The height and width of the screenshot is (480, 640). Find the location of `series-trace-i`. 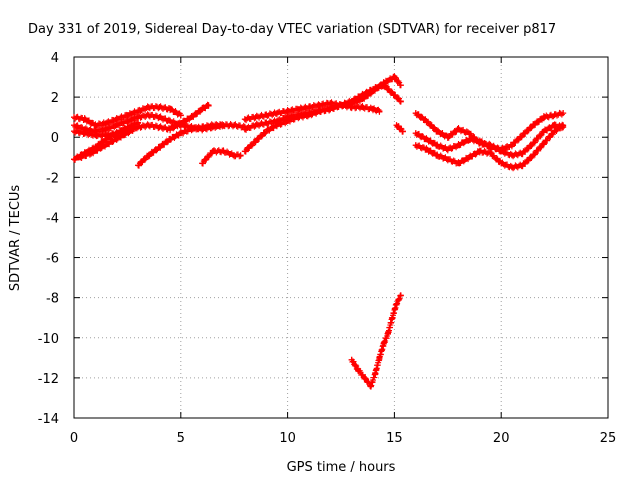

series-trace-i is located at coordinates (322, 107).